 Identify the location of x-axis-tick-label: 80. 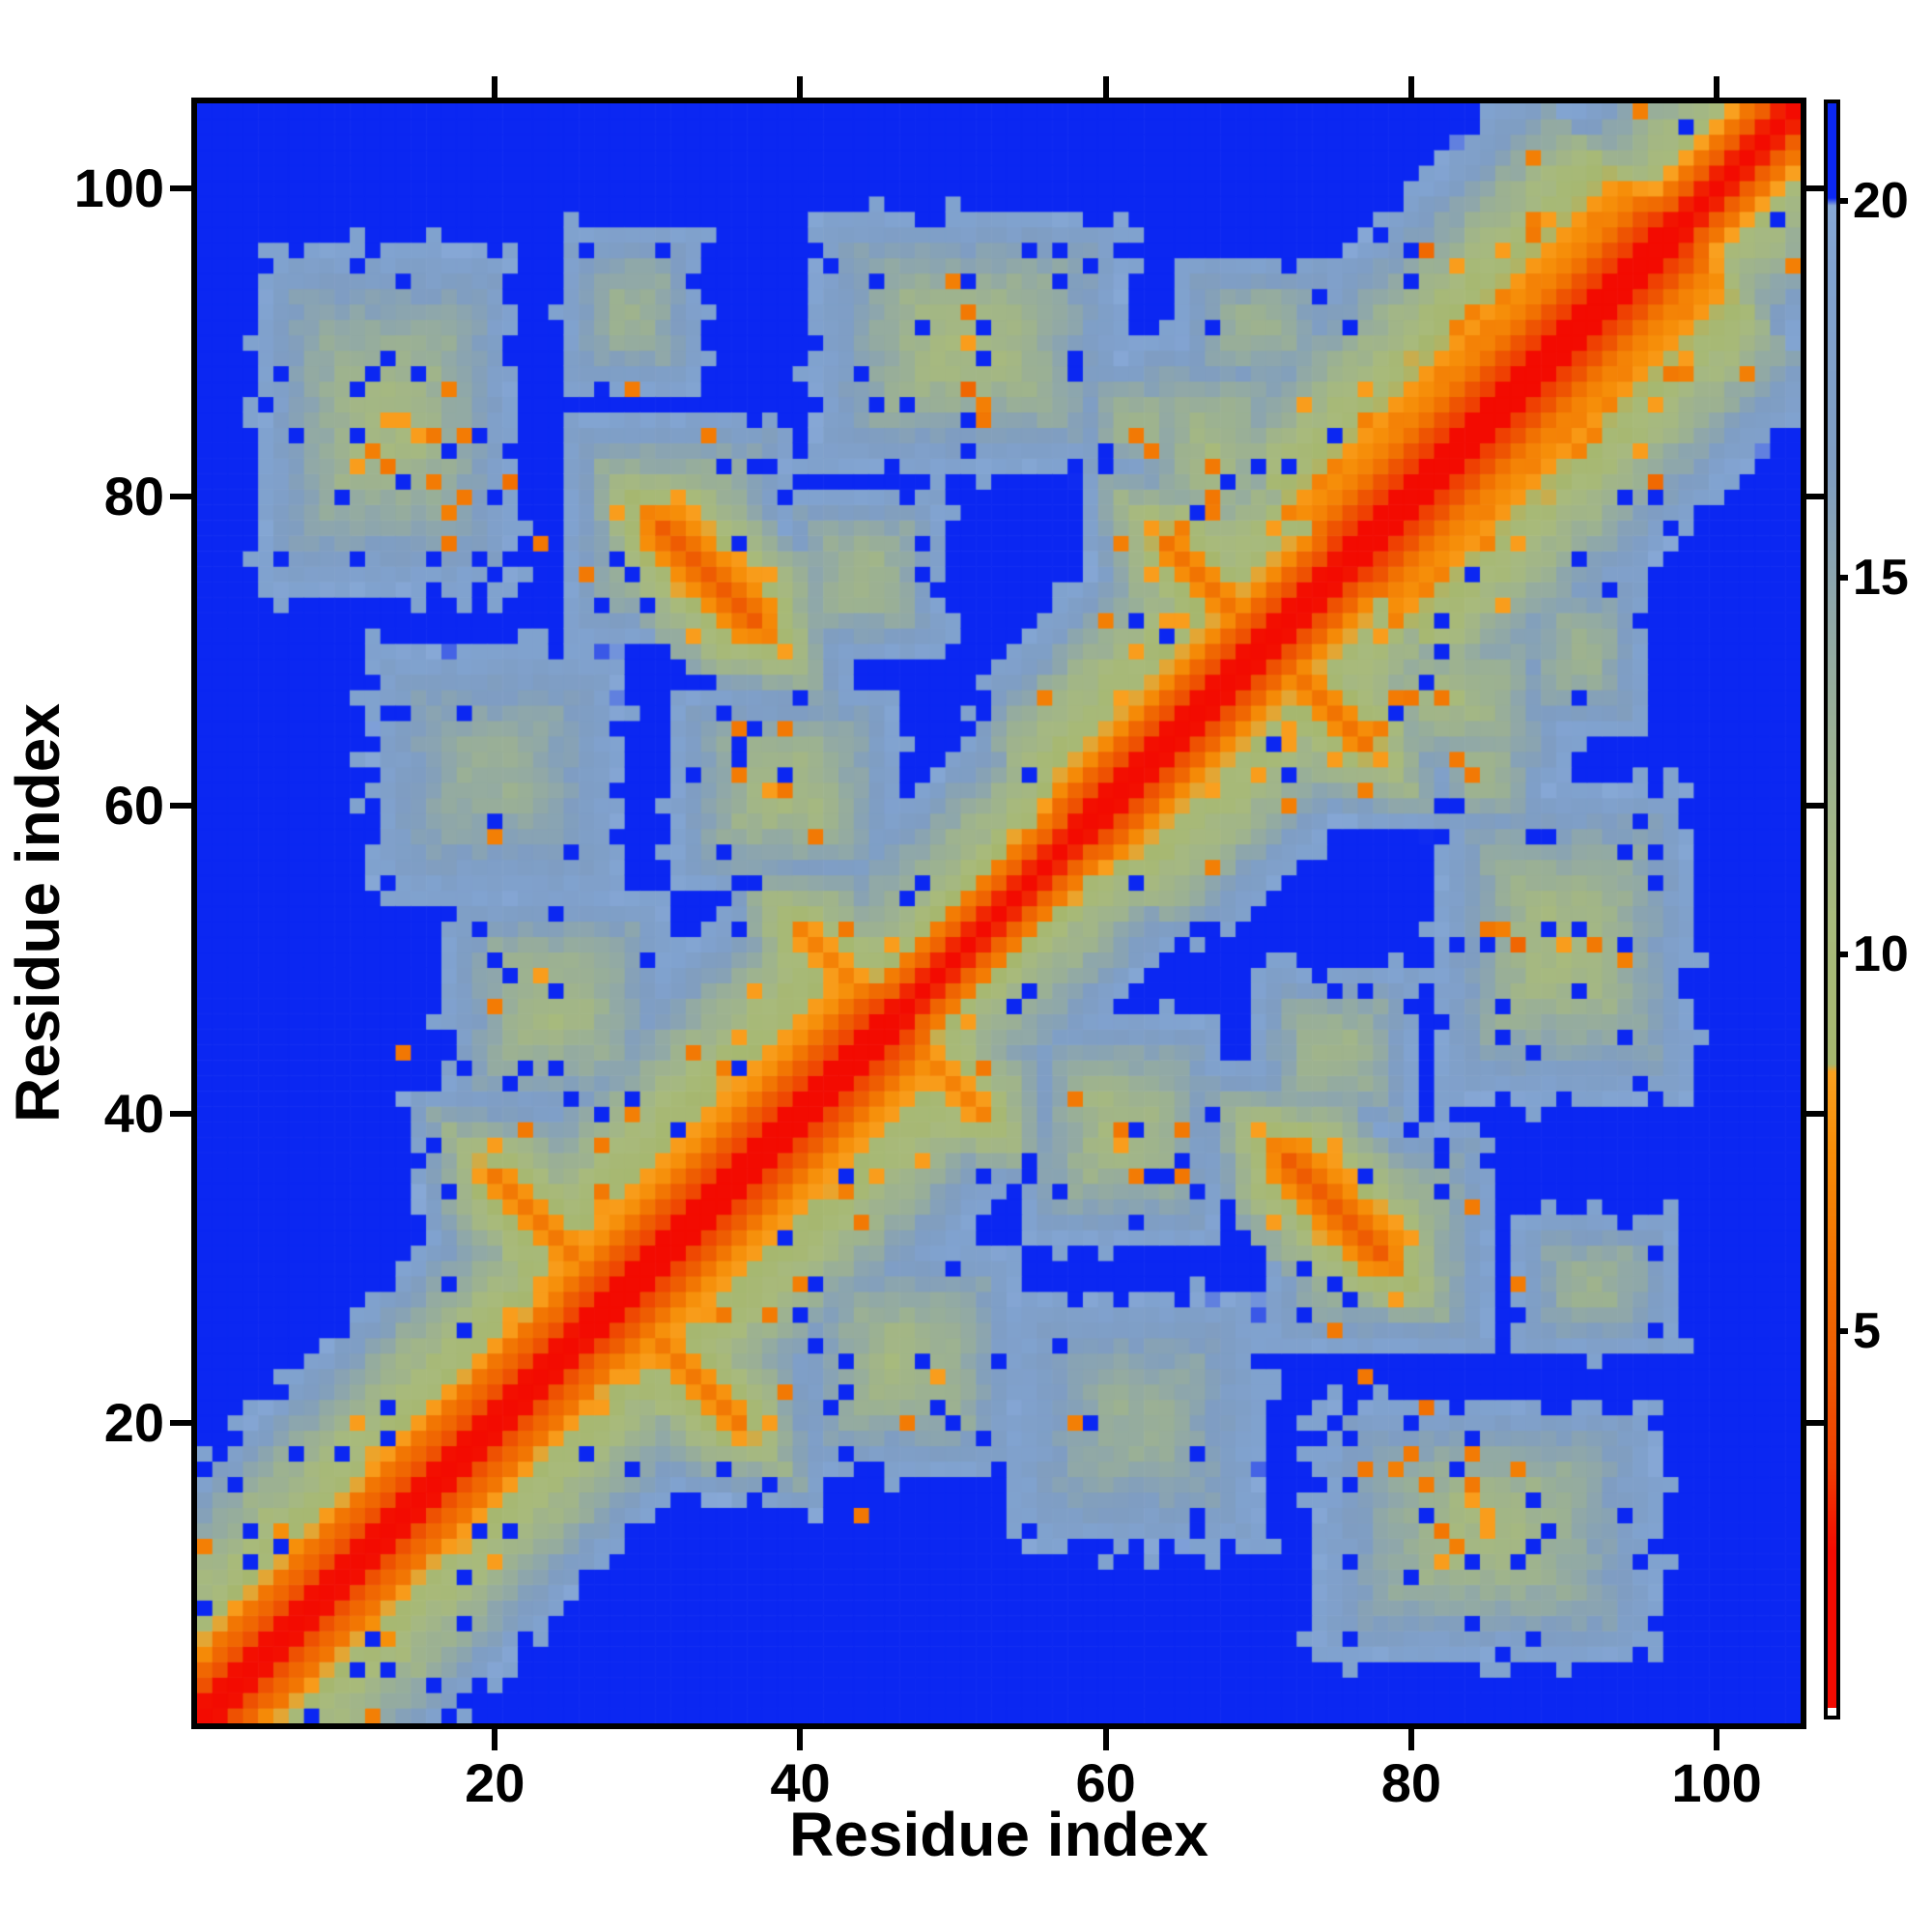
(1410, 1782).